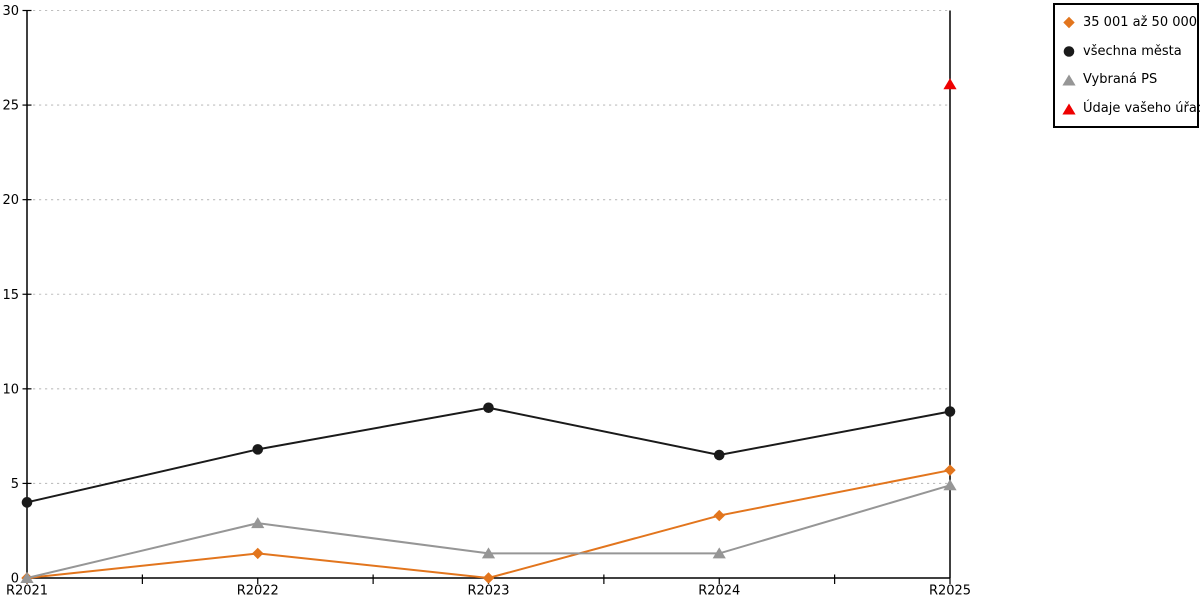 The width and height of the screenshot is (1200, 600). I want to click on y-tick-label: 25, so click(10, 106).